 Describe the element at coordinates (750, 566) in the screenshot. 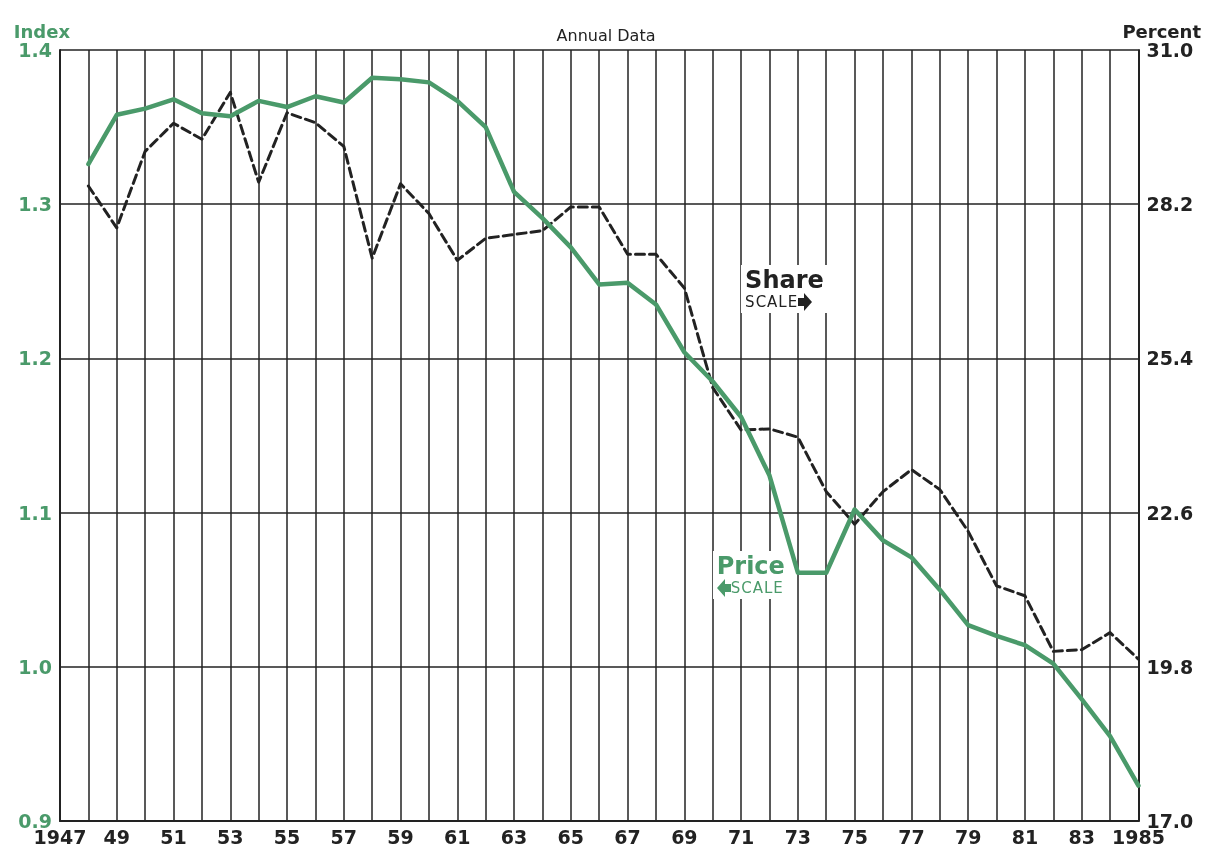

I see `series-label: Price` at that location.